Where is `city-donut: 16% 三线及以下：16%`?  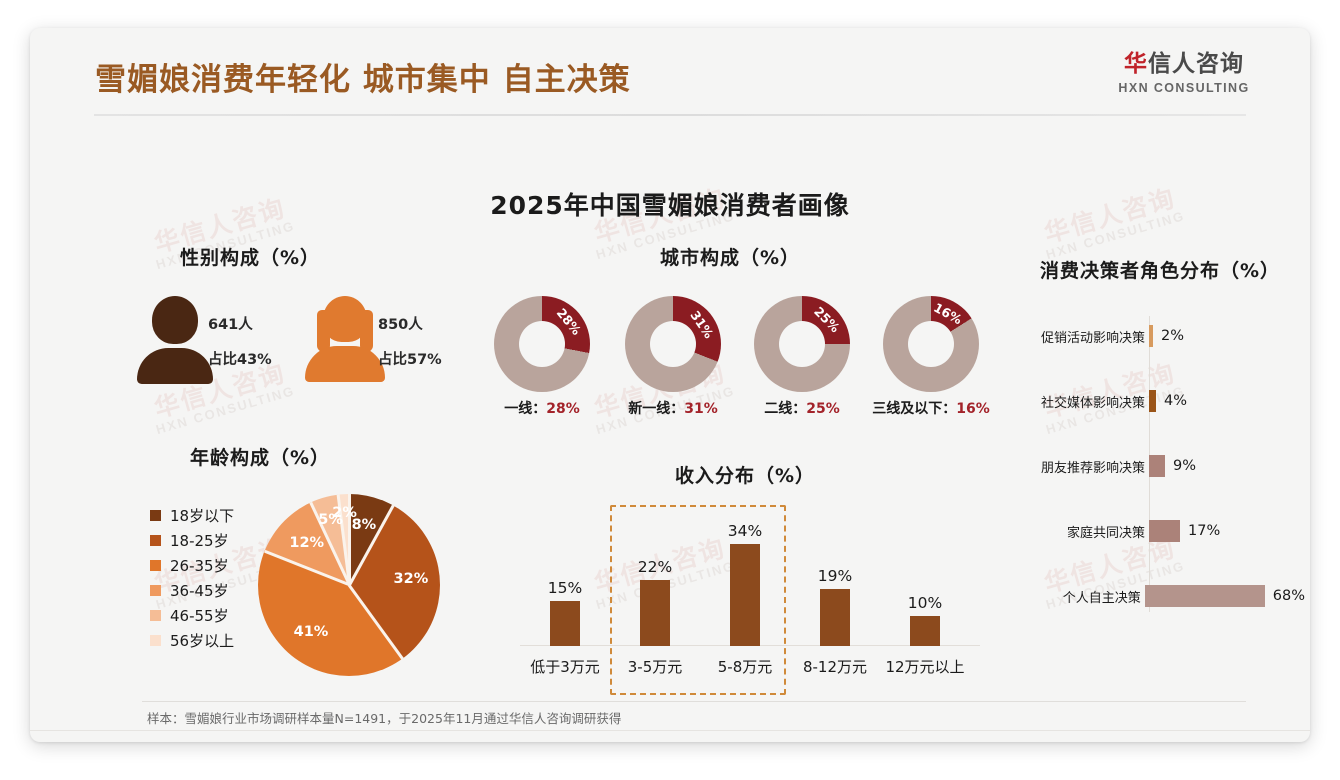
city-donut: 16% 三线及以下：16% is located at coordinates (931, 357).